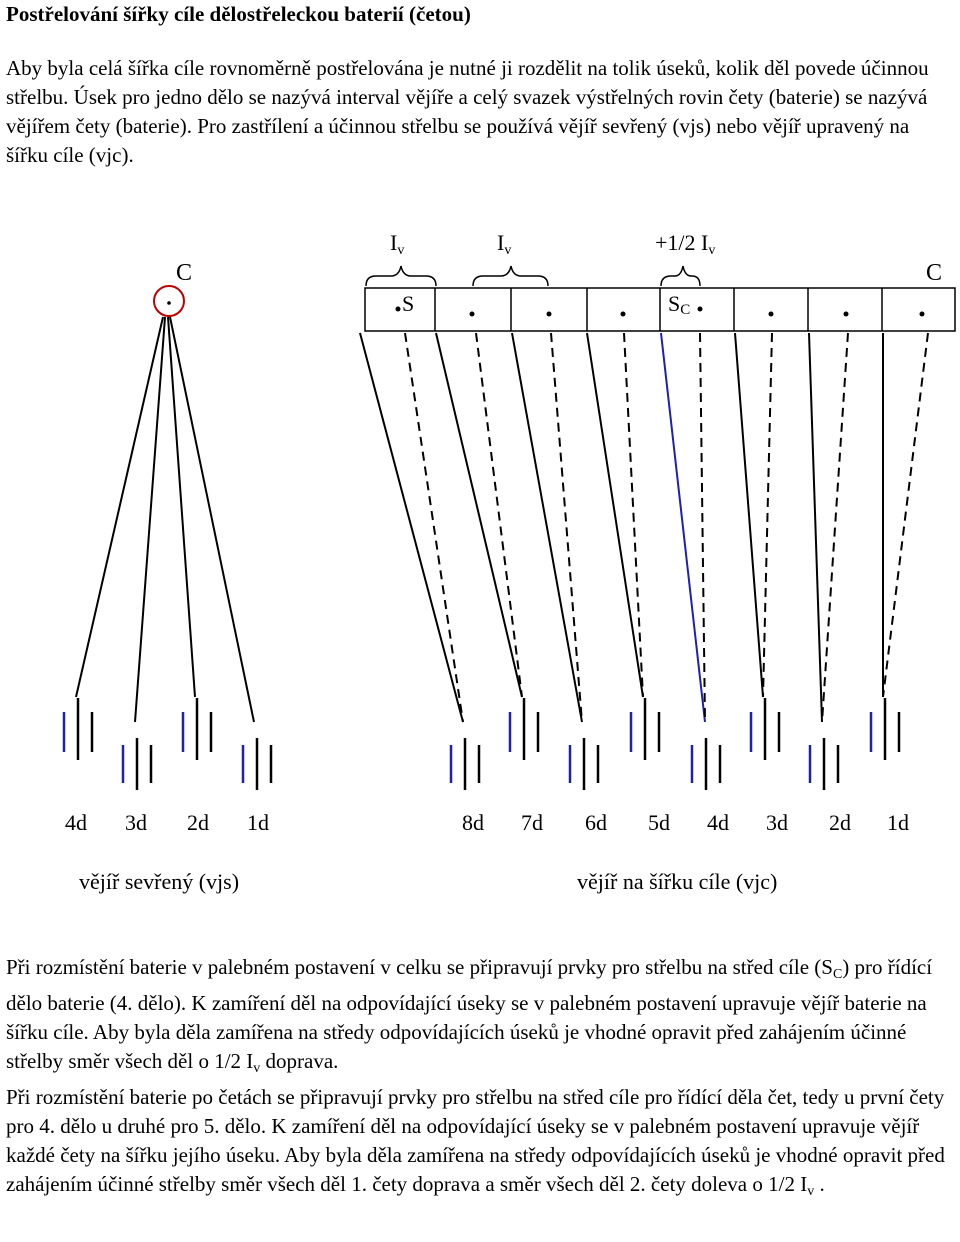 The image size is (960, 1242). I want to click on left-guns, so click(167, 744).